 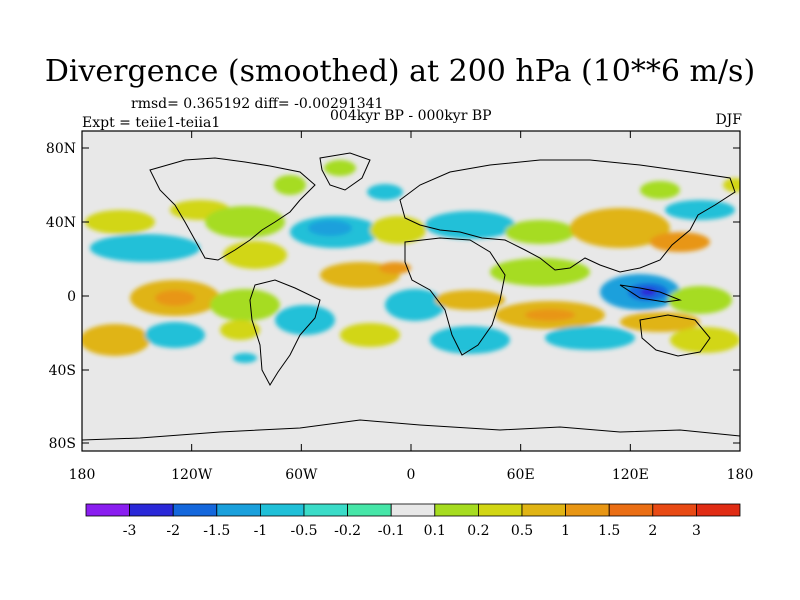 I want to click on lat-tick-label: 40S, so click(x=62, y=371).